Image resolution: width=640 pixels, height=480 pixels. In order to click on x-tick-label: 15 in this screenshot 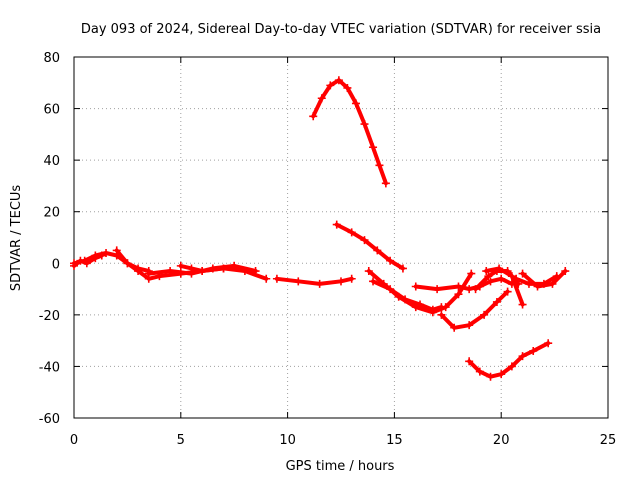, I will do `click(394, 440)`.